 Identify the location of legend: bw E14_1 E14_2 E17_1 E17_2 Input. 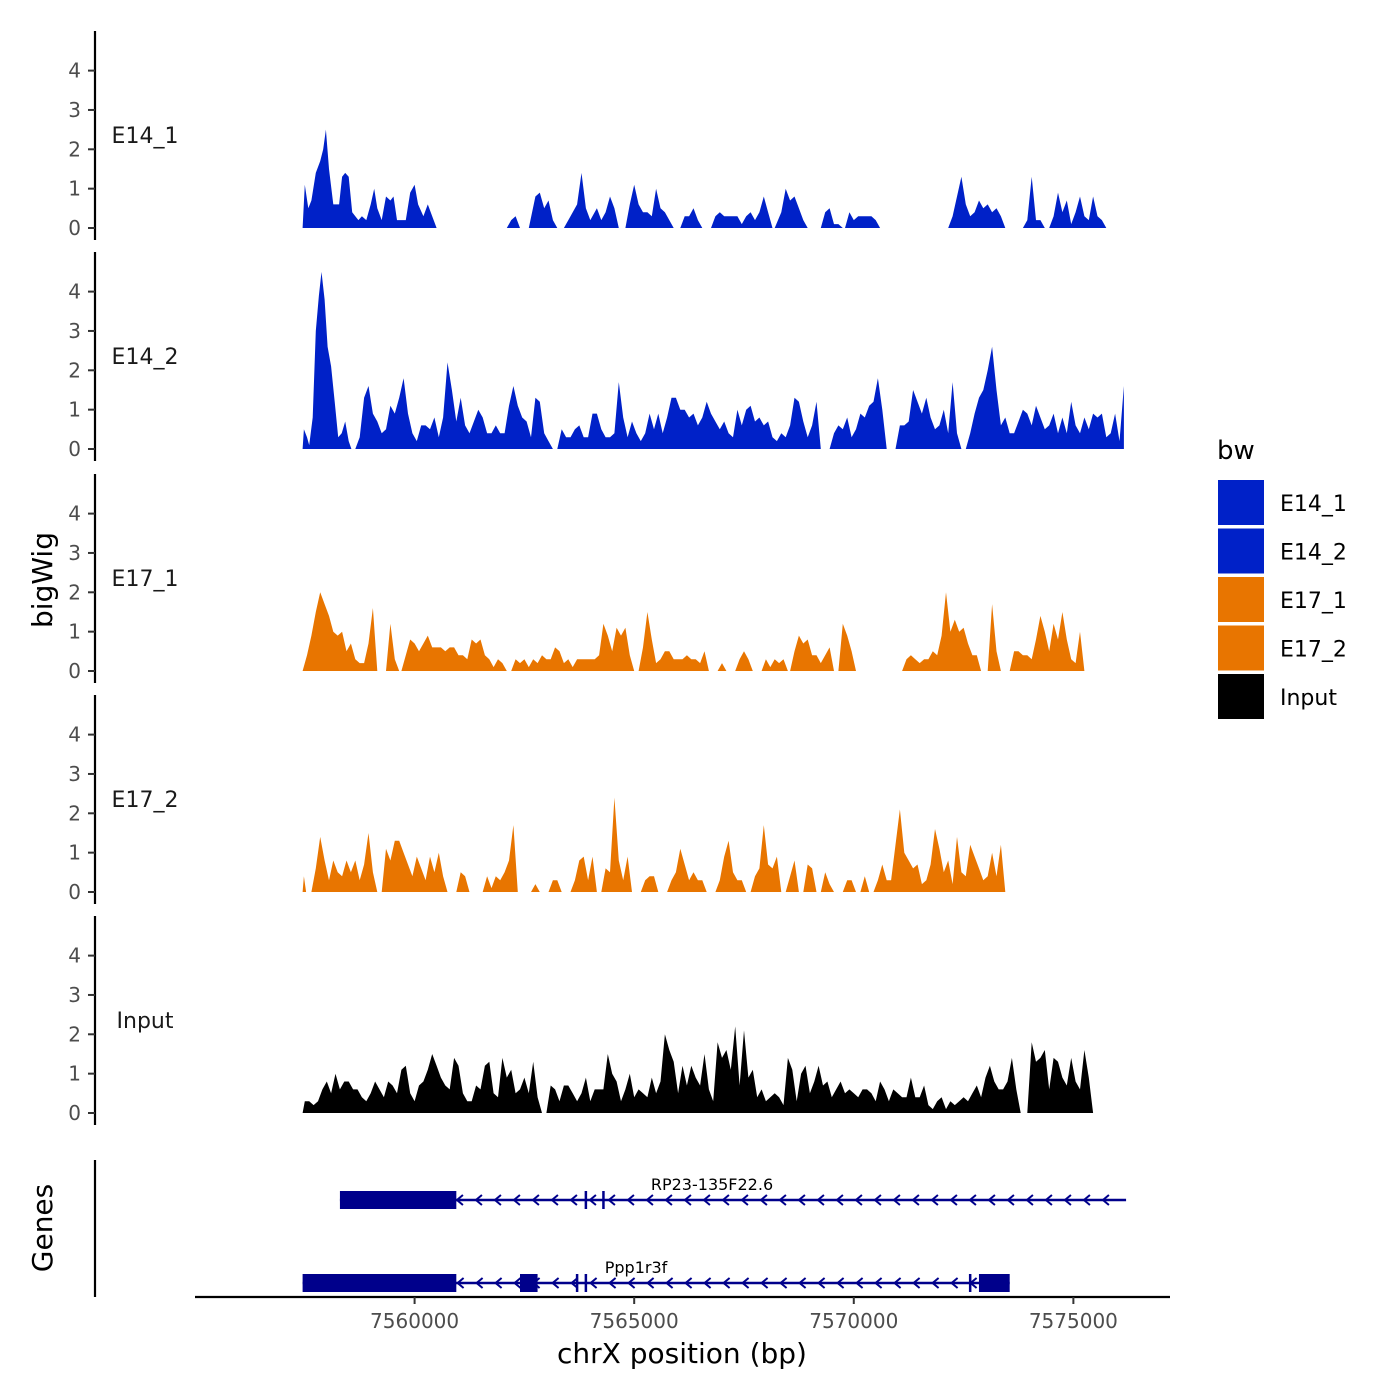
(1282, 577).